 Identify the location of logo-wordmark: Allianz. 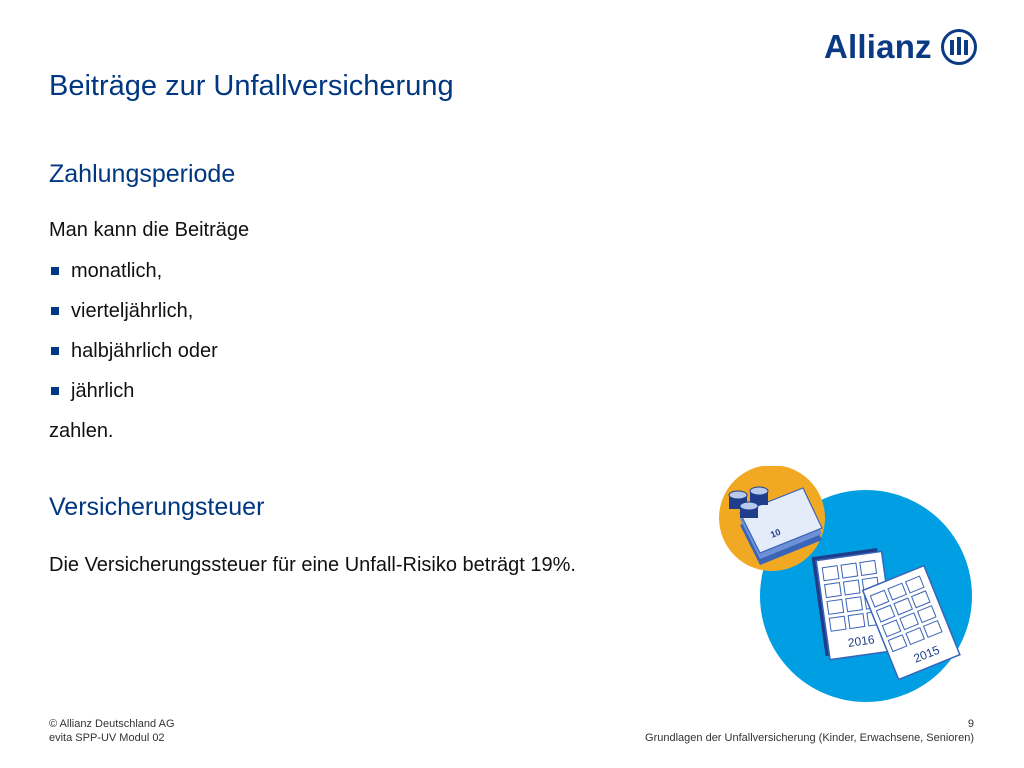
(878, 46).